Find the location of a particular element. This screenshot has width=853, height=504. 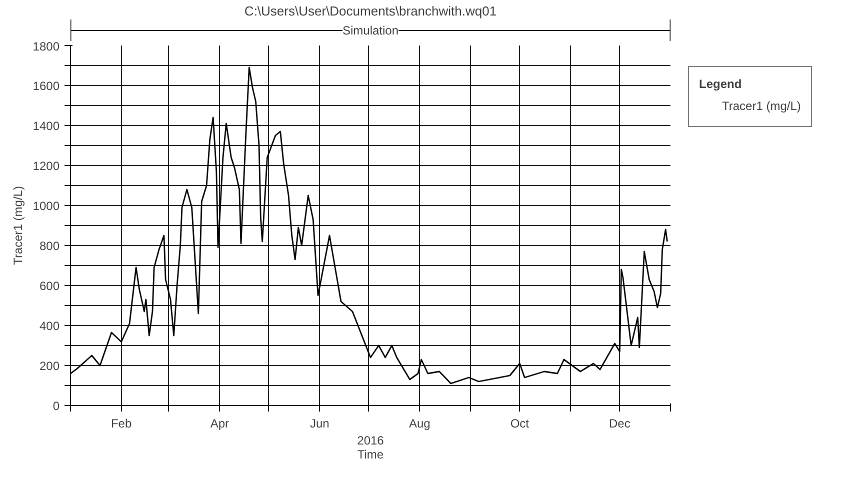

y-tick-label: 1800 is located at coordinates (46, 47).